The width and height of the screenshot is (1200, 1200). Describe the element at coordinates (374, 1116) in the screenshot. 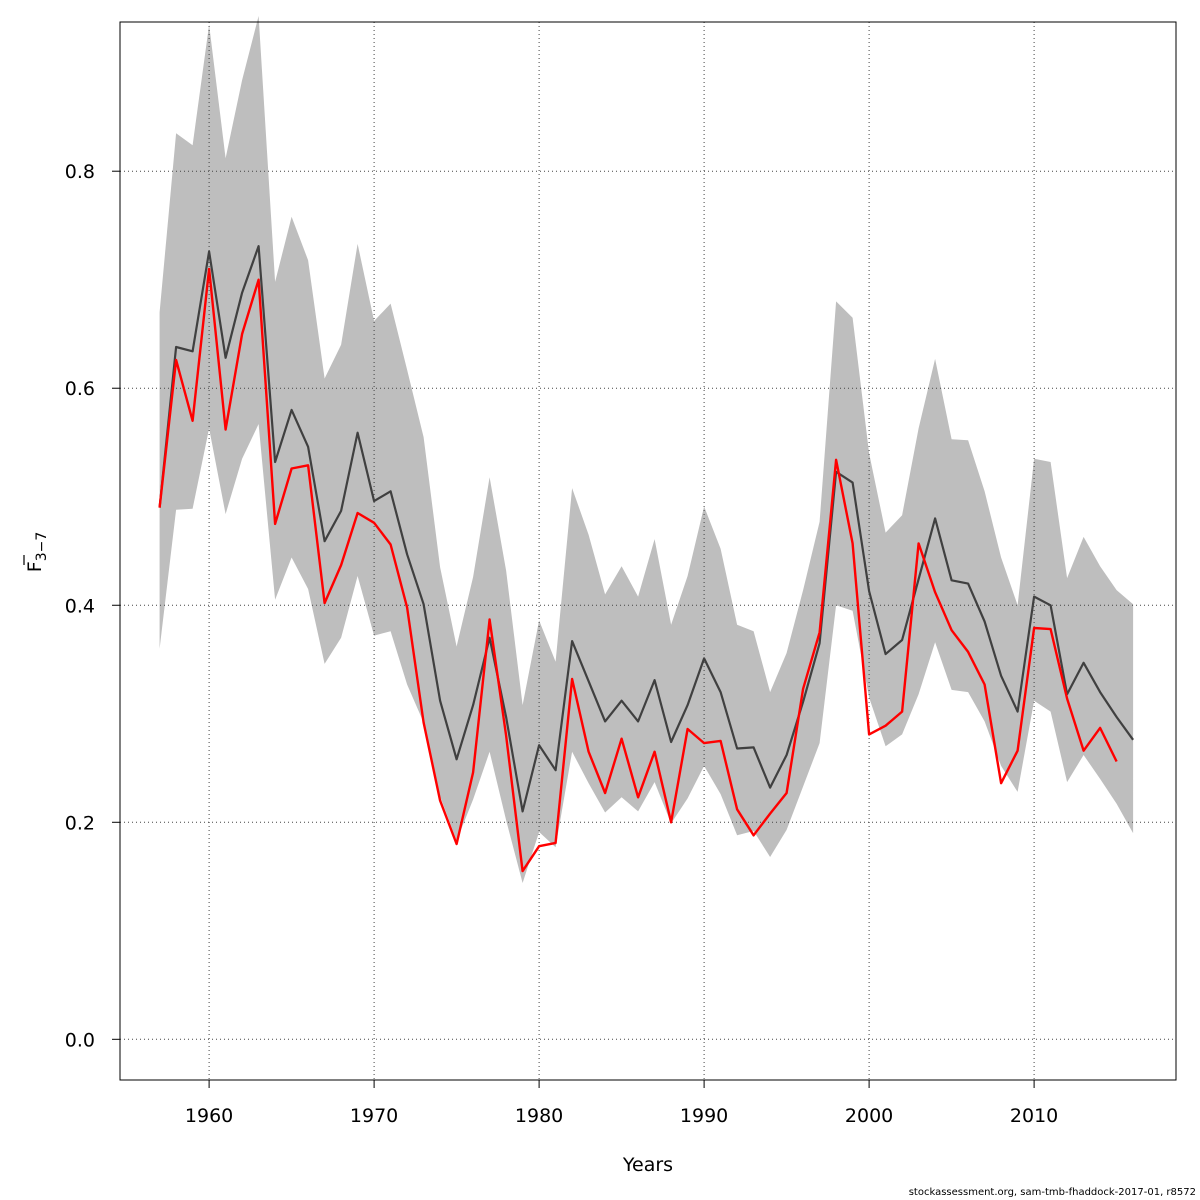

I see `x-tick-label: 1970` at that location.